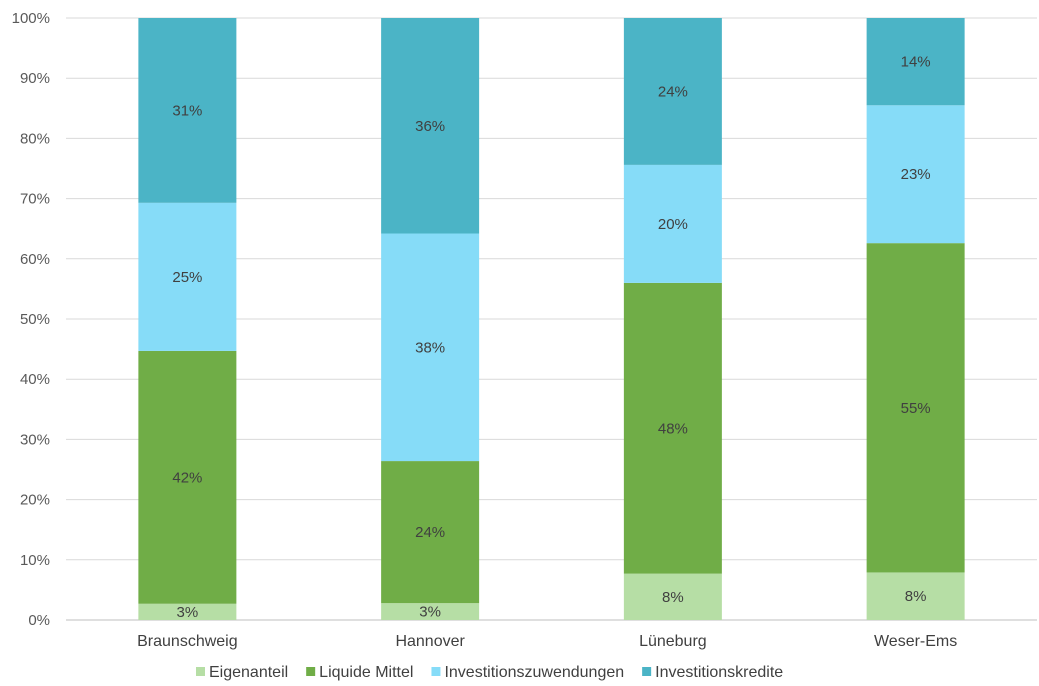 This screenshot has height=686, width=1039. I want to click on legend-item: Liquide Mittel, so click(359, 672).